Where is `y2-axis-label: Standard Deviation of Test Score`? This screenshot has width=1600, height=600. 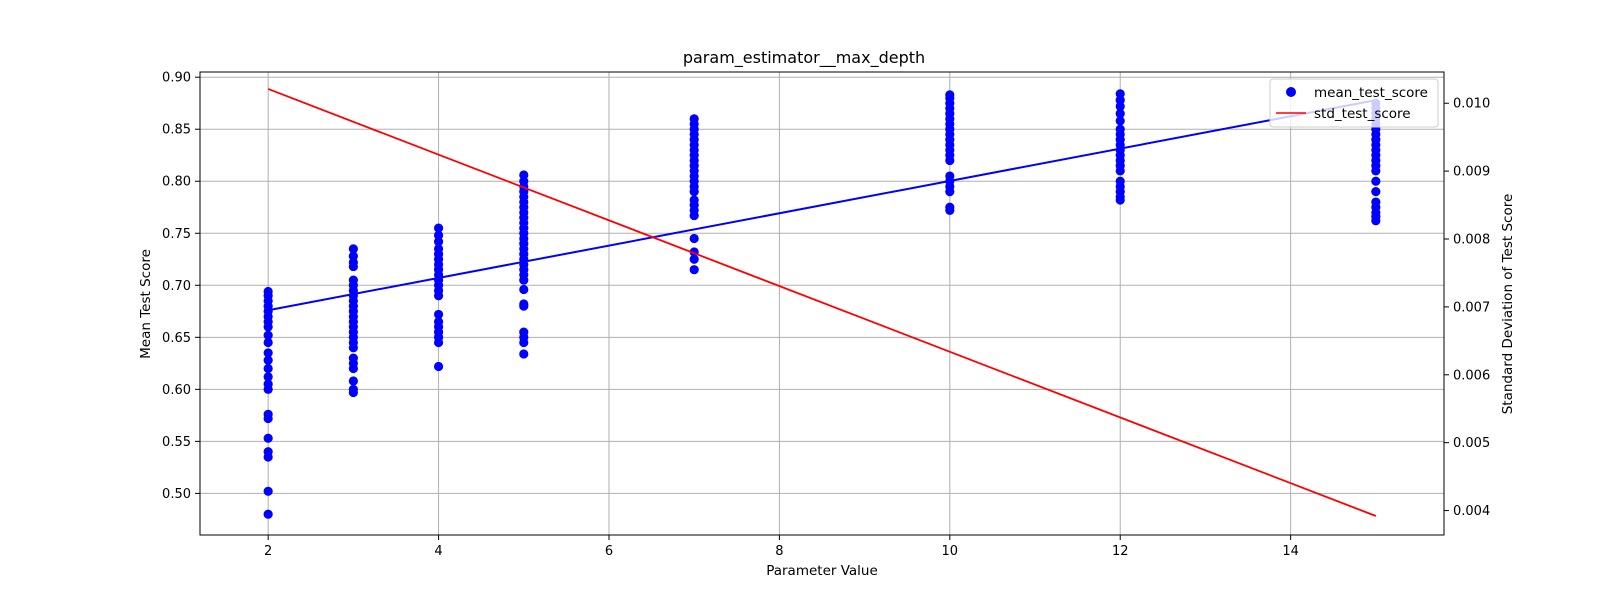 y2-axis-label: Standard Deviation of Test Score is located at coordinates (1508, 304).